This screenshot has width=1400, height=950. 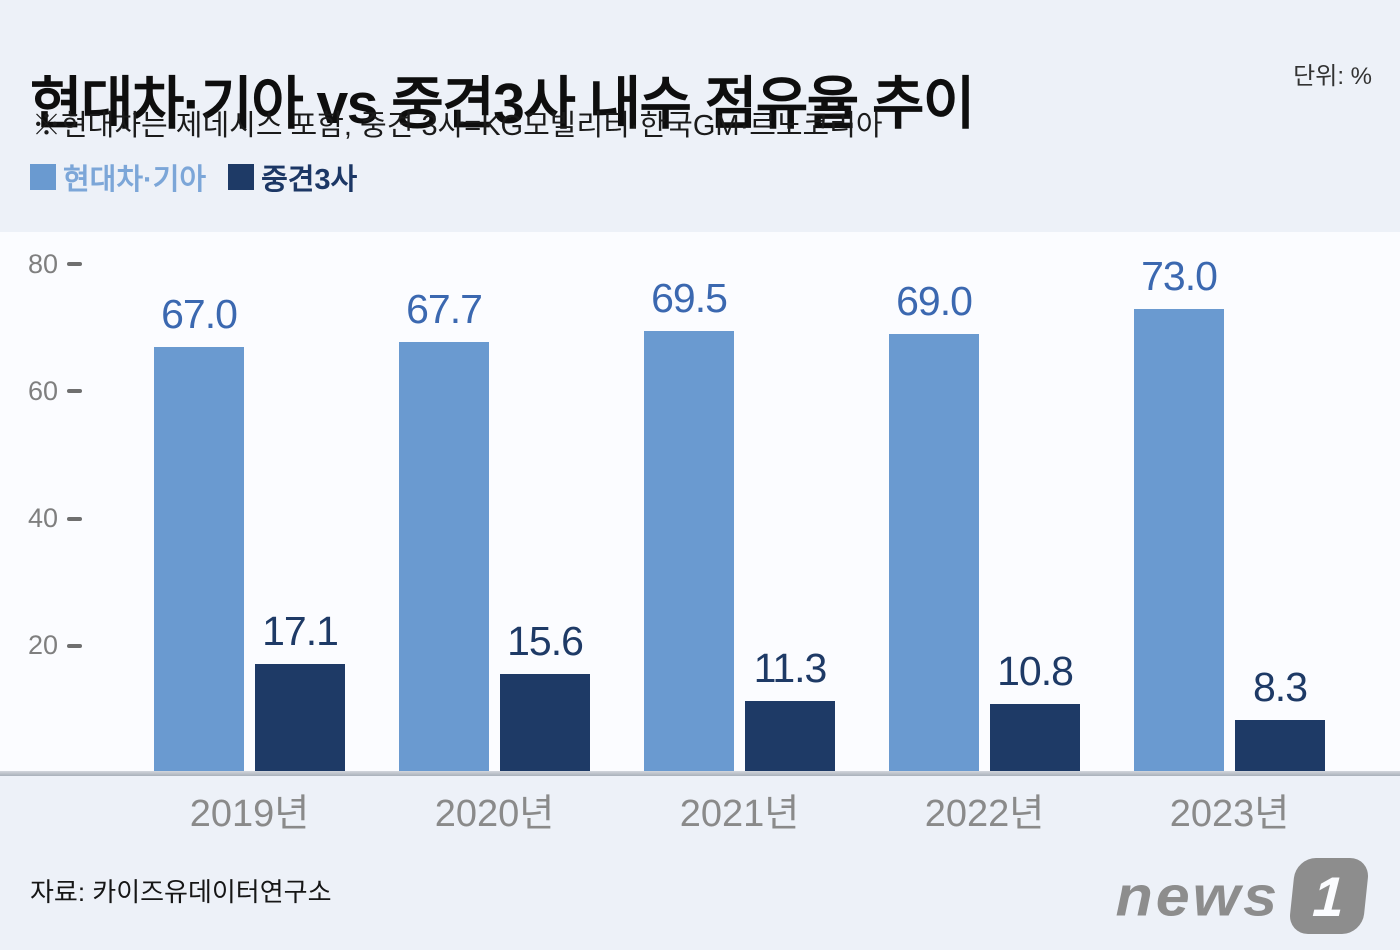 I want to click on bar-value-label: 69.5, so click(x=689, y=298).